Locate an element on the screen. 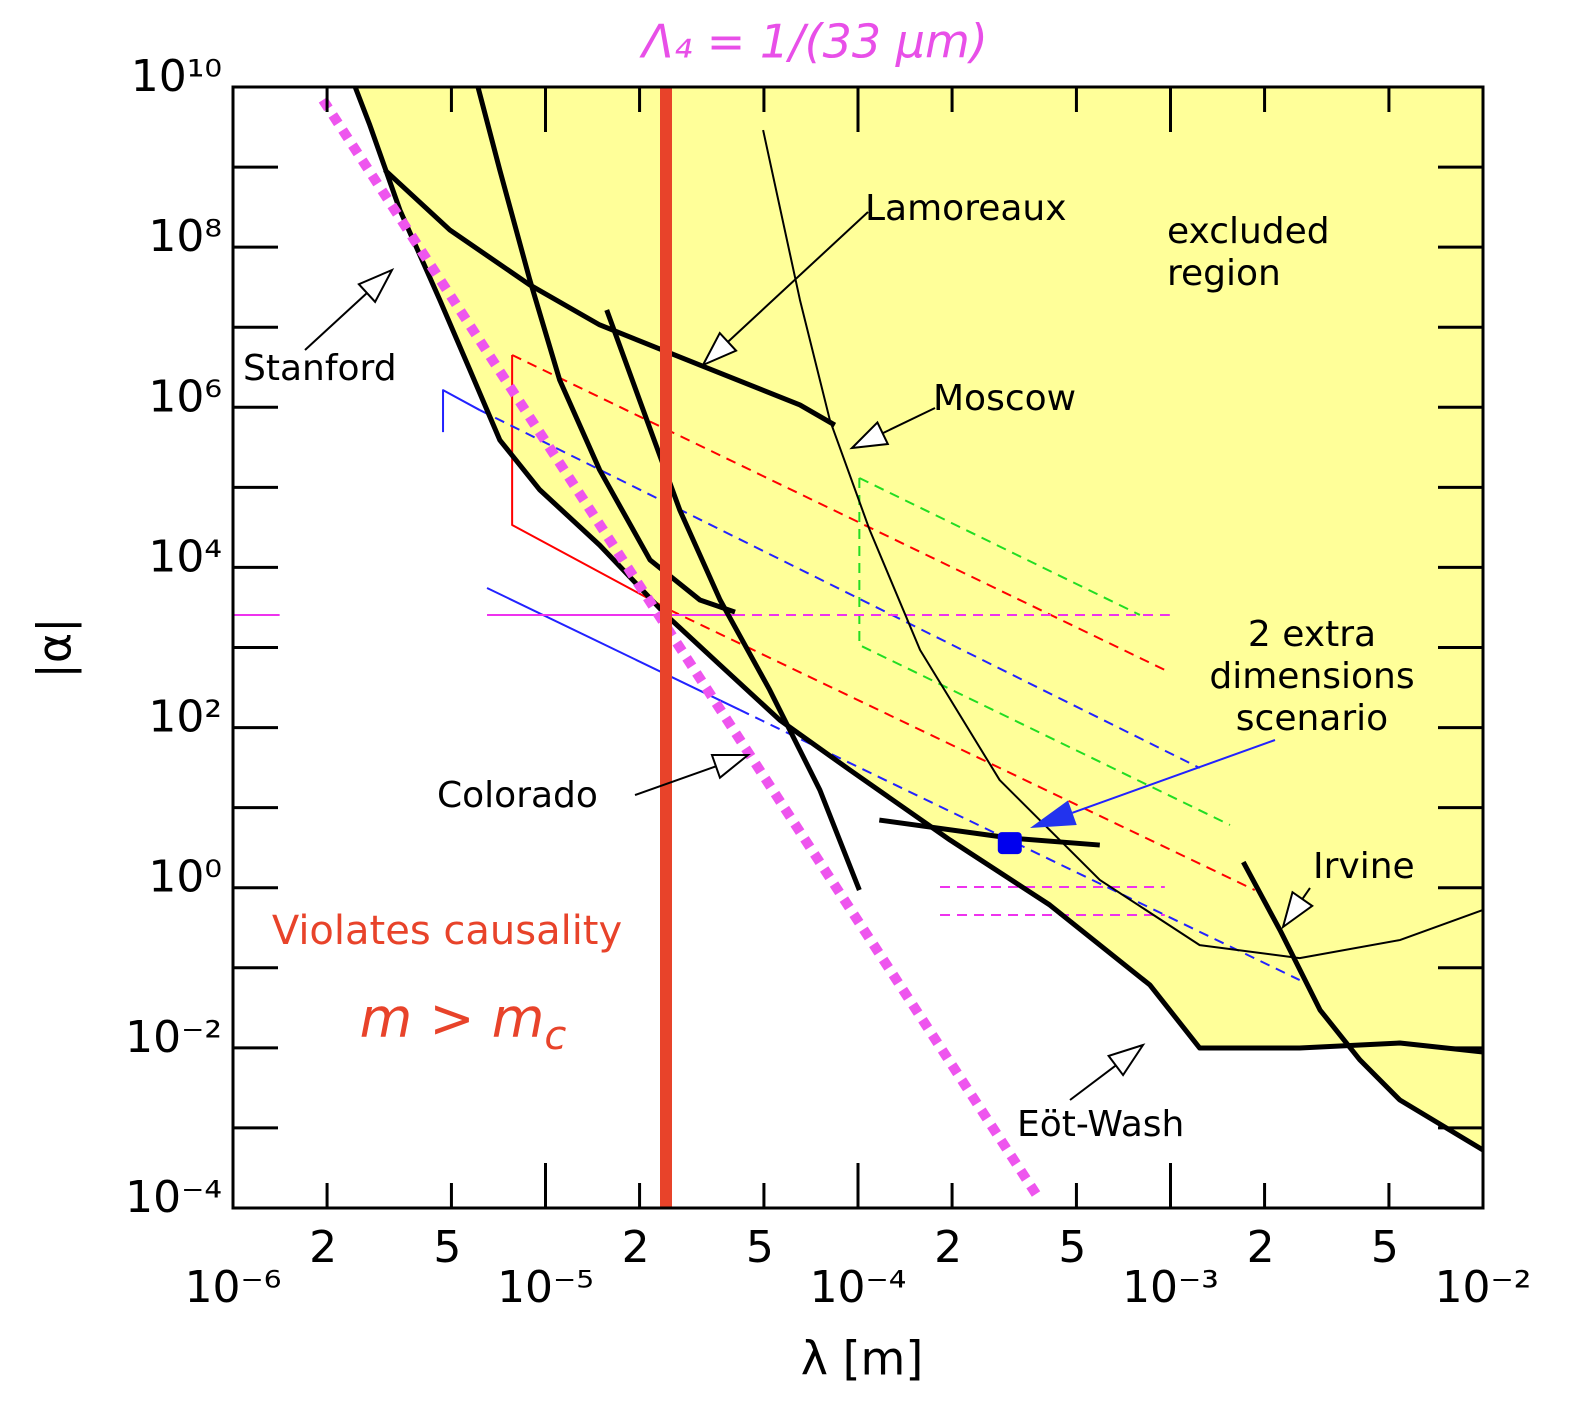 This screenshot has width=1574, height=1412. annotation: excluded is located at coordinates (1248, 231).